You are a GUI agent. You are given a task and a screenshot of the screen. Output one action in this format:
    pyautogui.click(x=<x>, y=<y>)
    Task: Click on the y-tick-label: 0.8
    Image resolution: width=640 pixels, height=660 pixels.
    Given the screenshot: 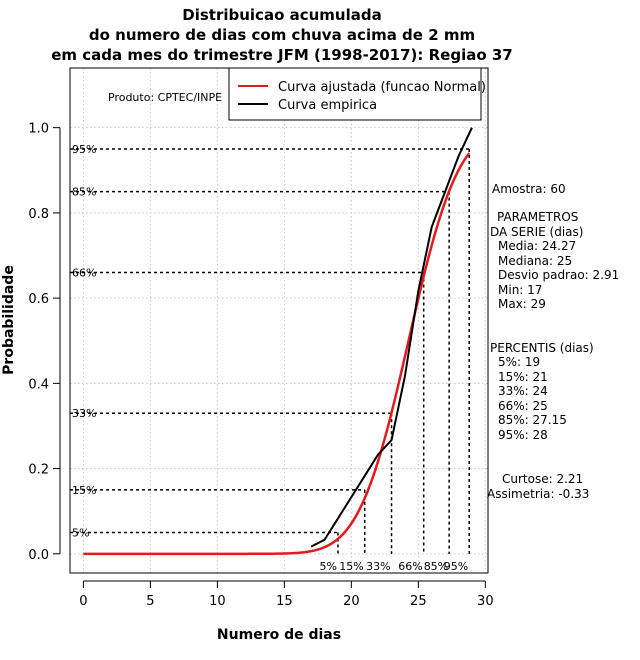 What is the action you would take?
    pyautogui.click(x=38, y=214)
    